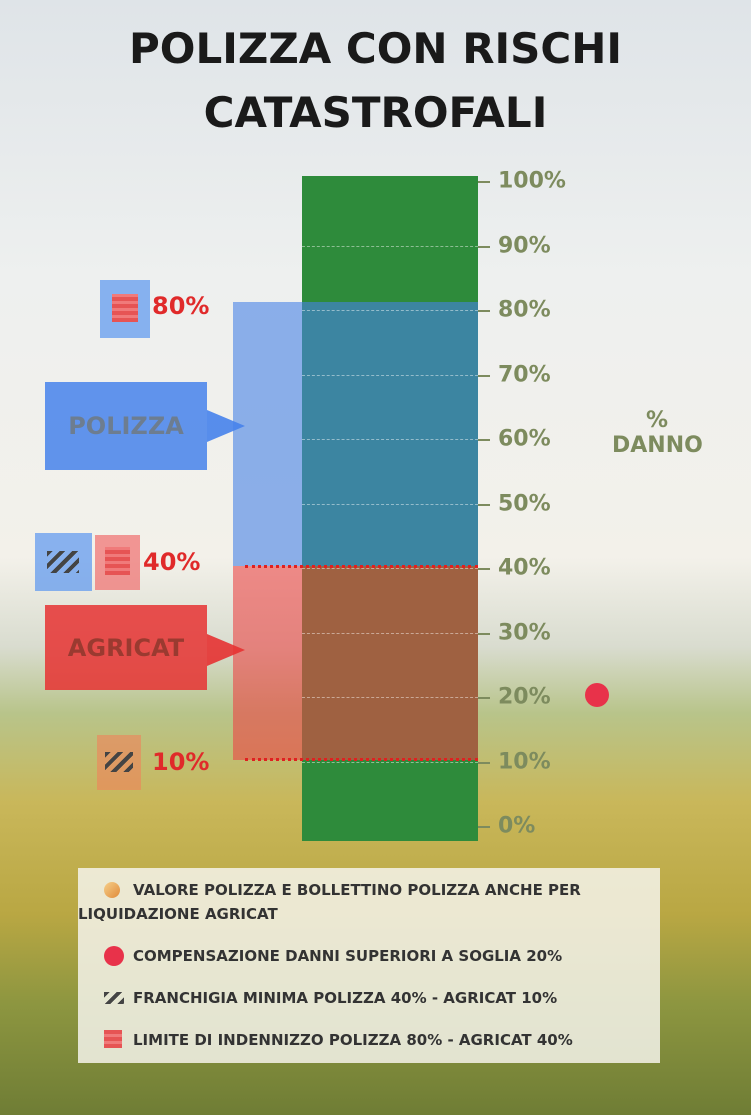  I want to click on tick-label: 90%, so click(524, 245).